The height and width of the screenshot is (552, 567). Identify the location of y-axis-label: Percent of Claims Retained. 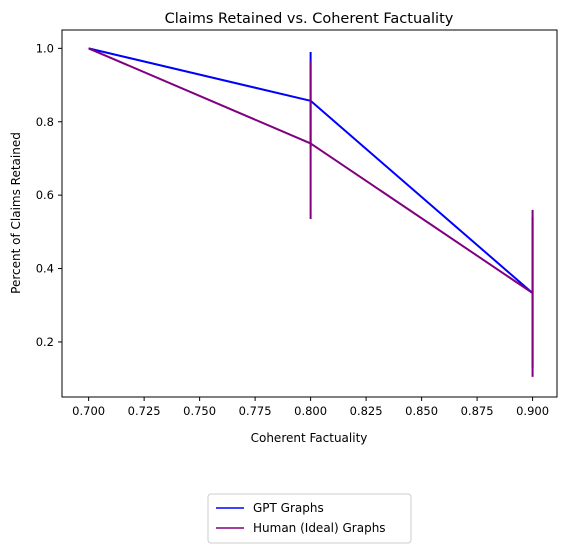
(16, 213).